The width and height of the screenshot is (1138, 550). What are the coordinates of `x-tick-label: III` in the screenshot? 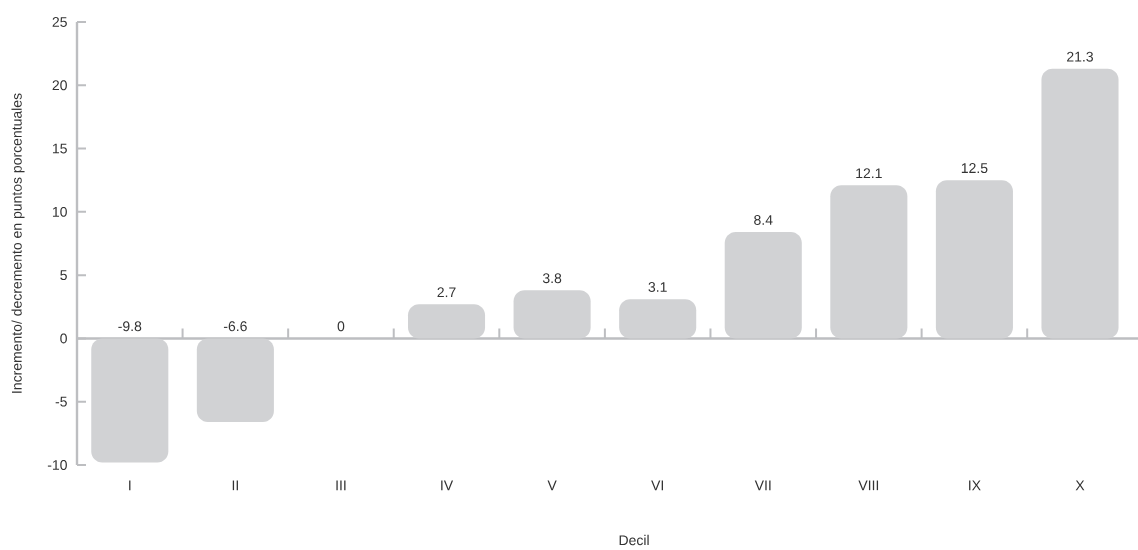 It's located at (341, 485).